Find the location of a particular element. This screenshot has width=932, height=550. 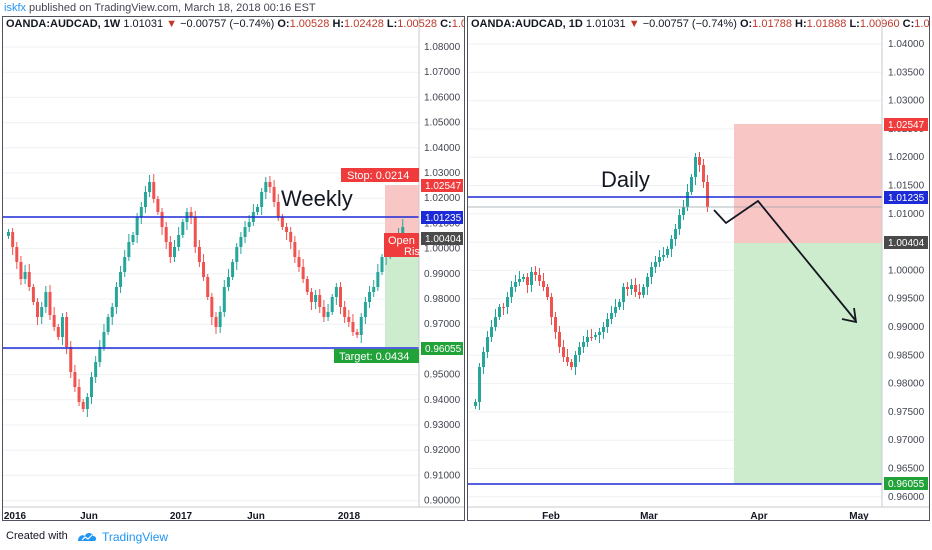

time-tick-label: Jun is located at coordinates (256, 516).